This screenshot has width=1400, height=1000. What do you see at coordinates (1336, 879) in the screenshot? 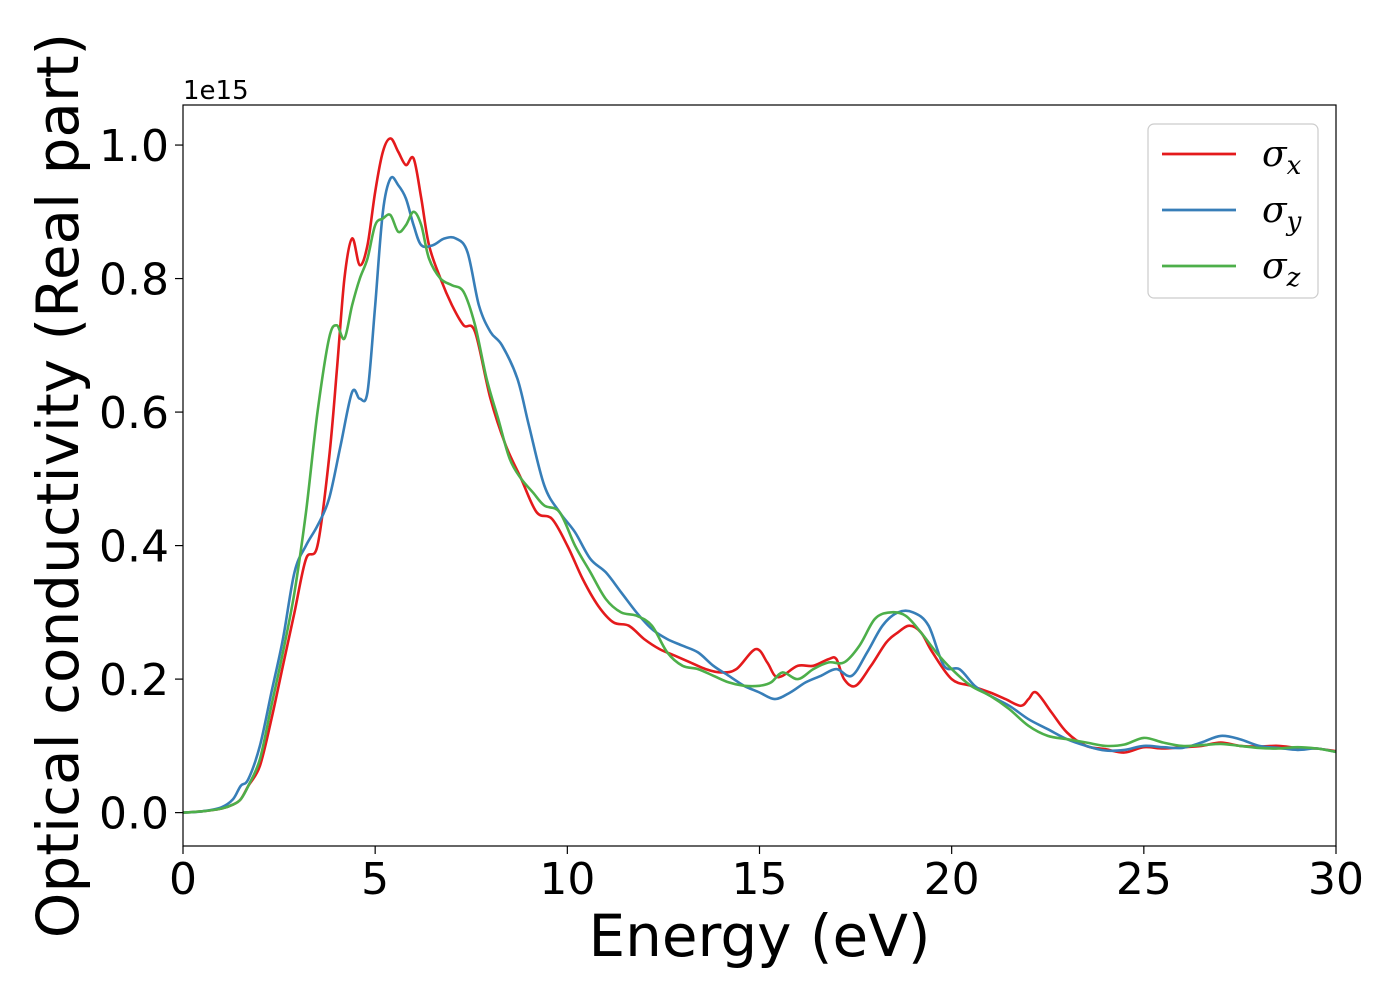
I see `x-tick-label: 30` at bounding box center [1336, 879].